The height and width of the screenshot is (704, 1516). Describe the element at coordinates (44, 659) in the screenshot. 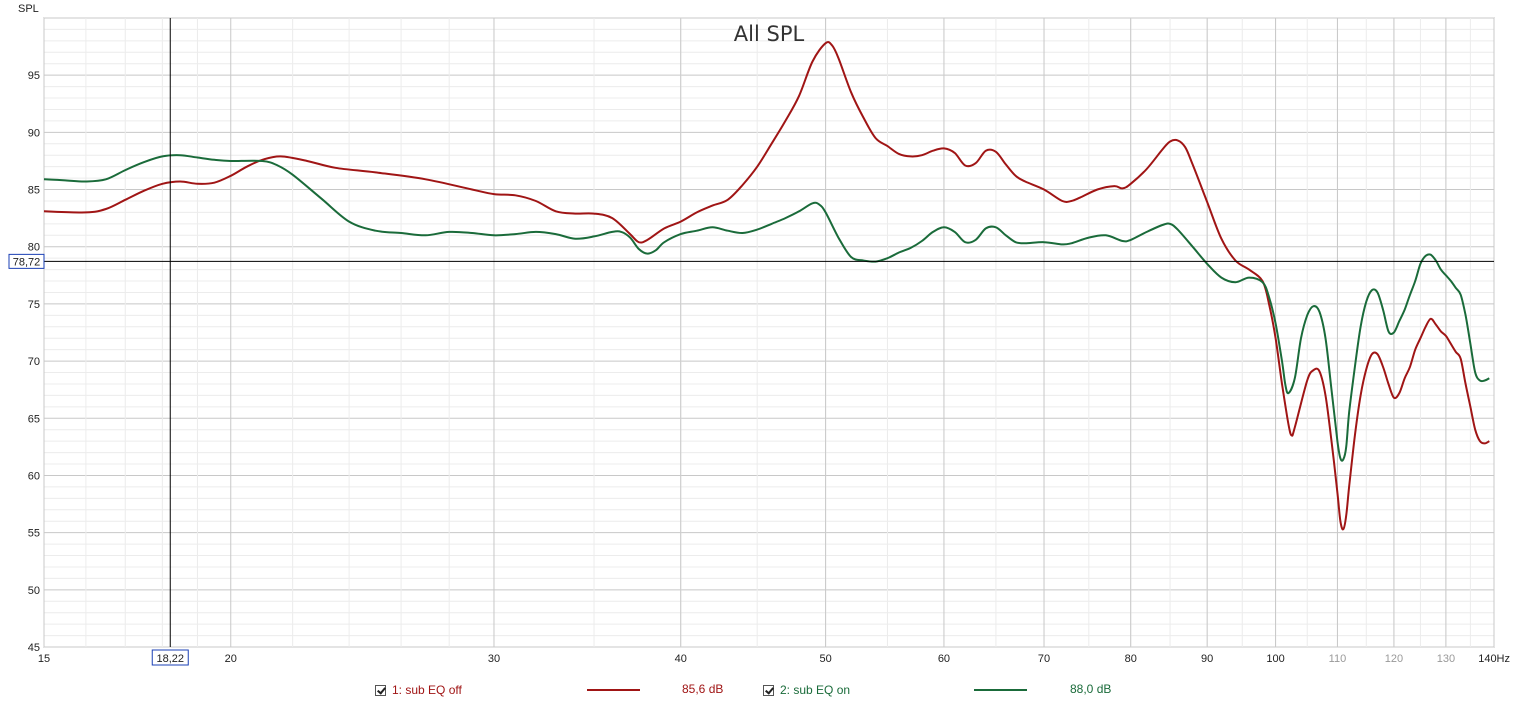

I see `x-tick-label: 15` at that location.